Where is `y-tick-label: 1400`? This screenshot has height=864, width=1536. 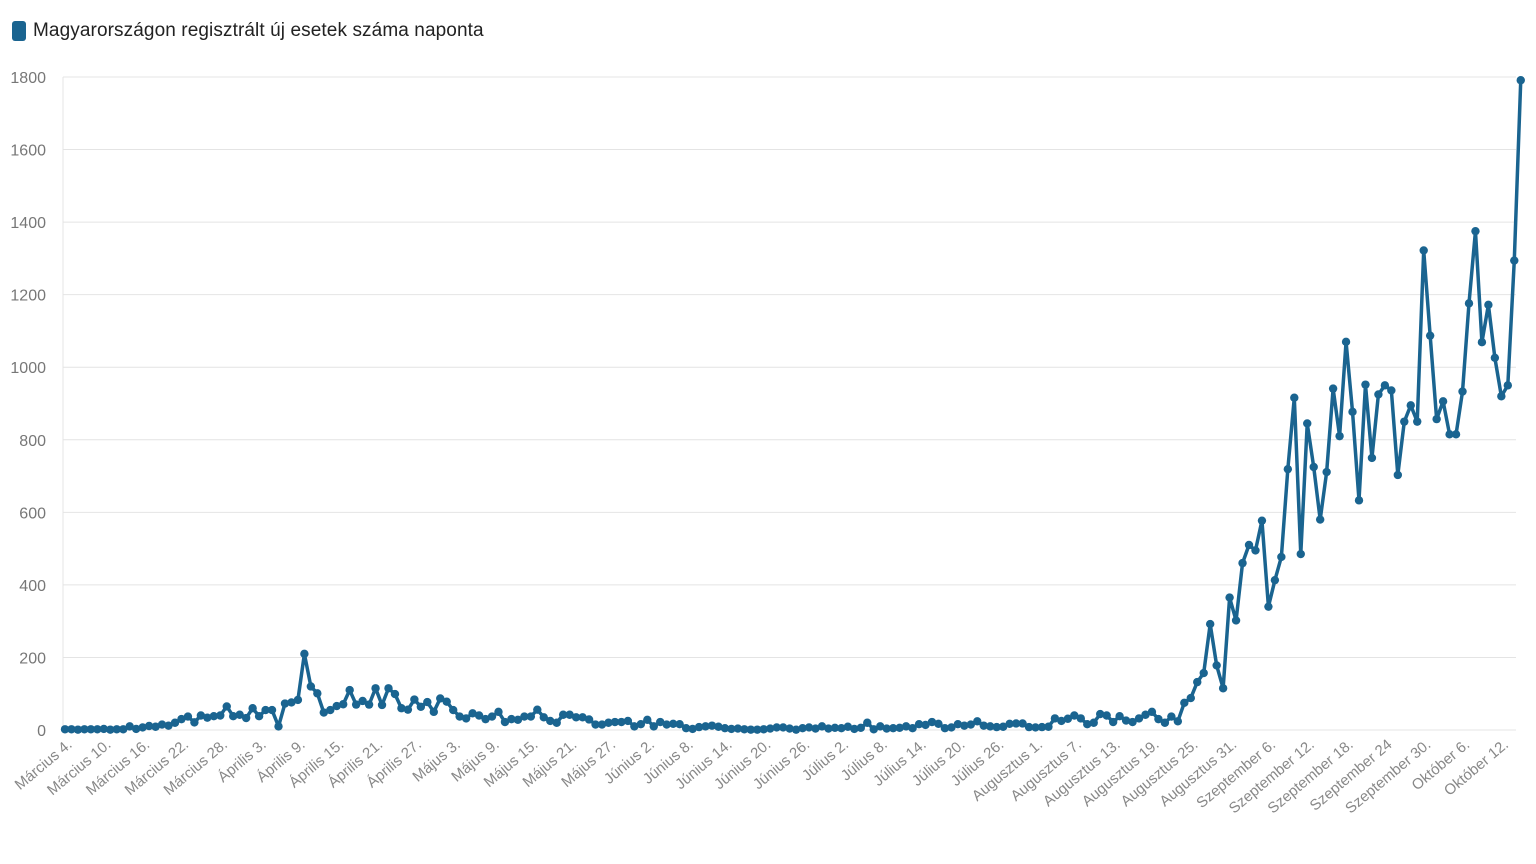
y-tick-label: 1400 is located at coordinates (28, 223).